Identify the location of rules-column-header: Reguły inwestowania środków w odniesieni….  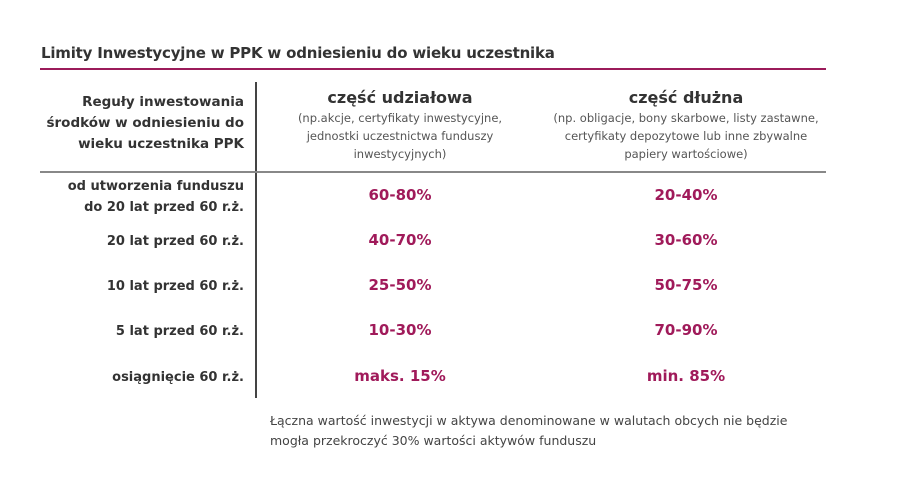
(142, 123).